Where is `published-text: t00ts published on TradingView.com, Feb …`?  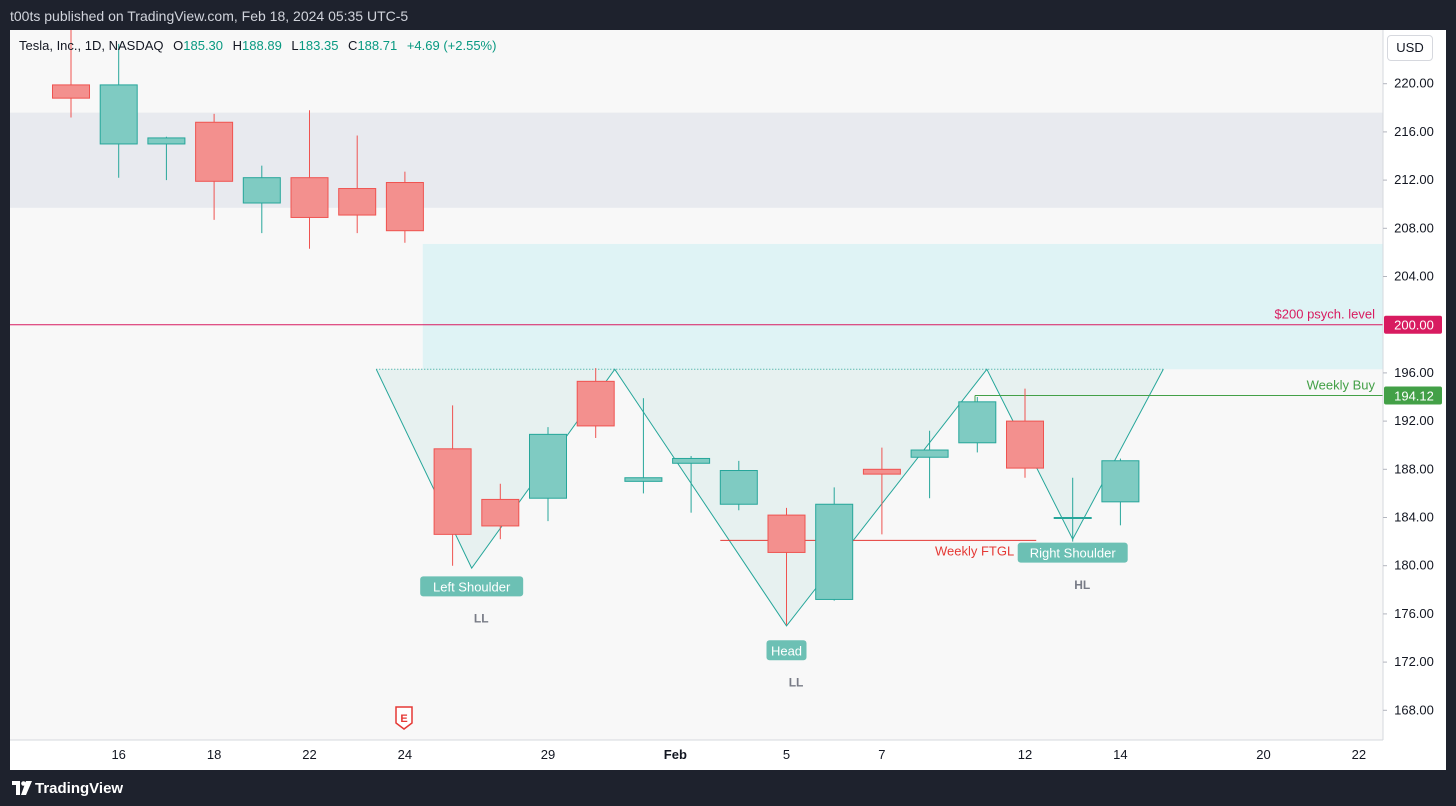 published-text: t00ts published on TradingView.com, Feb … is located at coordinates (209, 16).